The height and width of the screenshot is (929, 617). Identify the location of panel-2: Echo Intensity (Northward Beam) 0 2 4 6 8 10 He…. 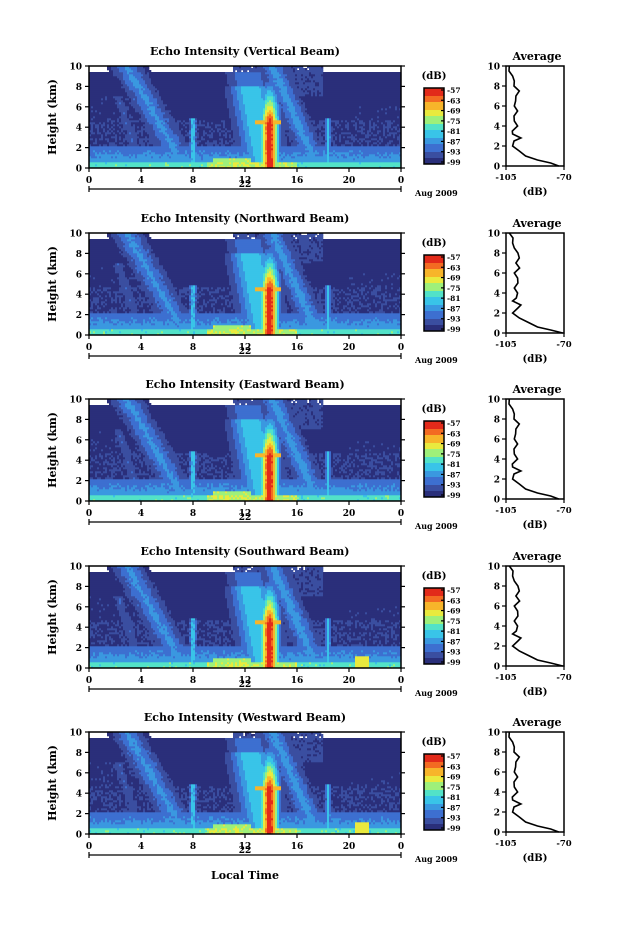
(309, 288).